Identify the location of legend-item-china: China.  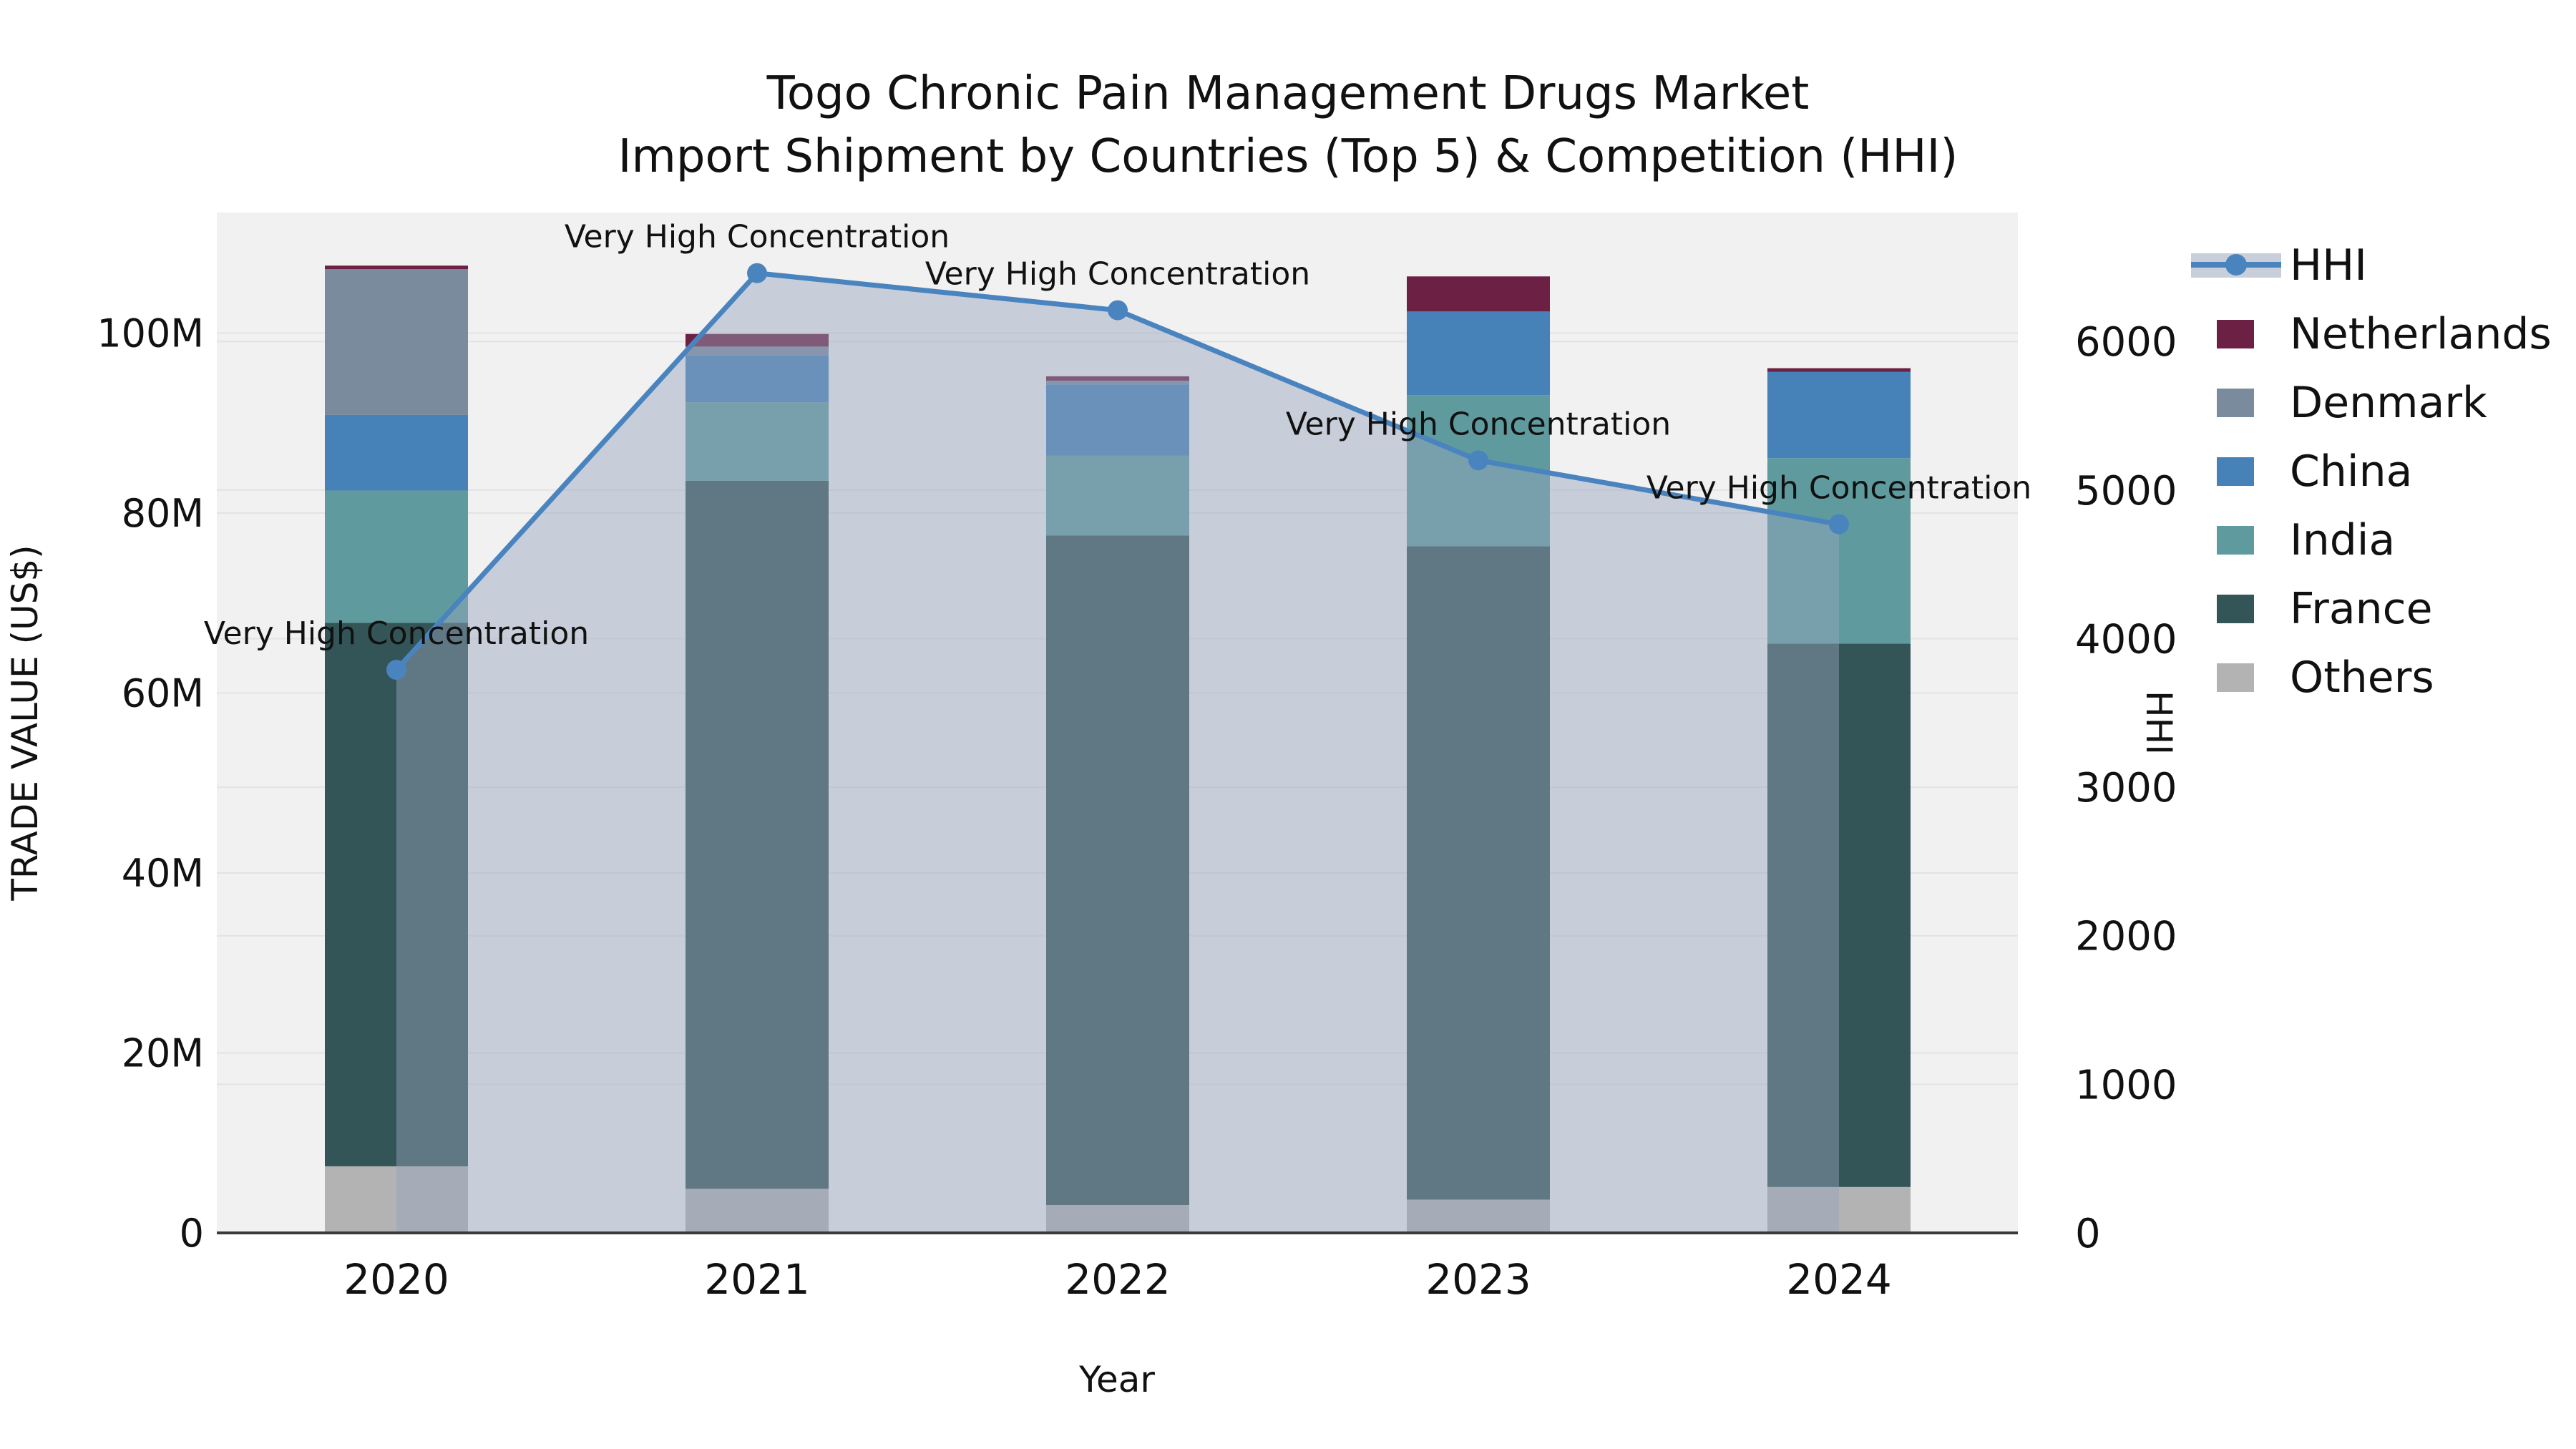
(2314, 472).